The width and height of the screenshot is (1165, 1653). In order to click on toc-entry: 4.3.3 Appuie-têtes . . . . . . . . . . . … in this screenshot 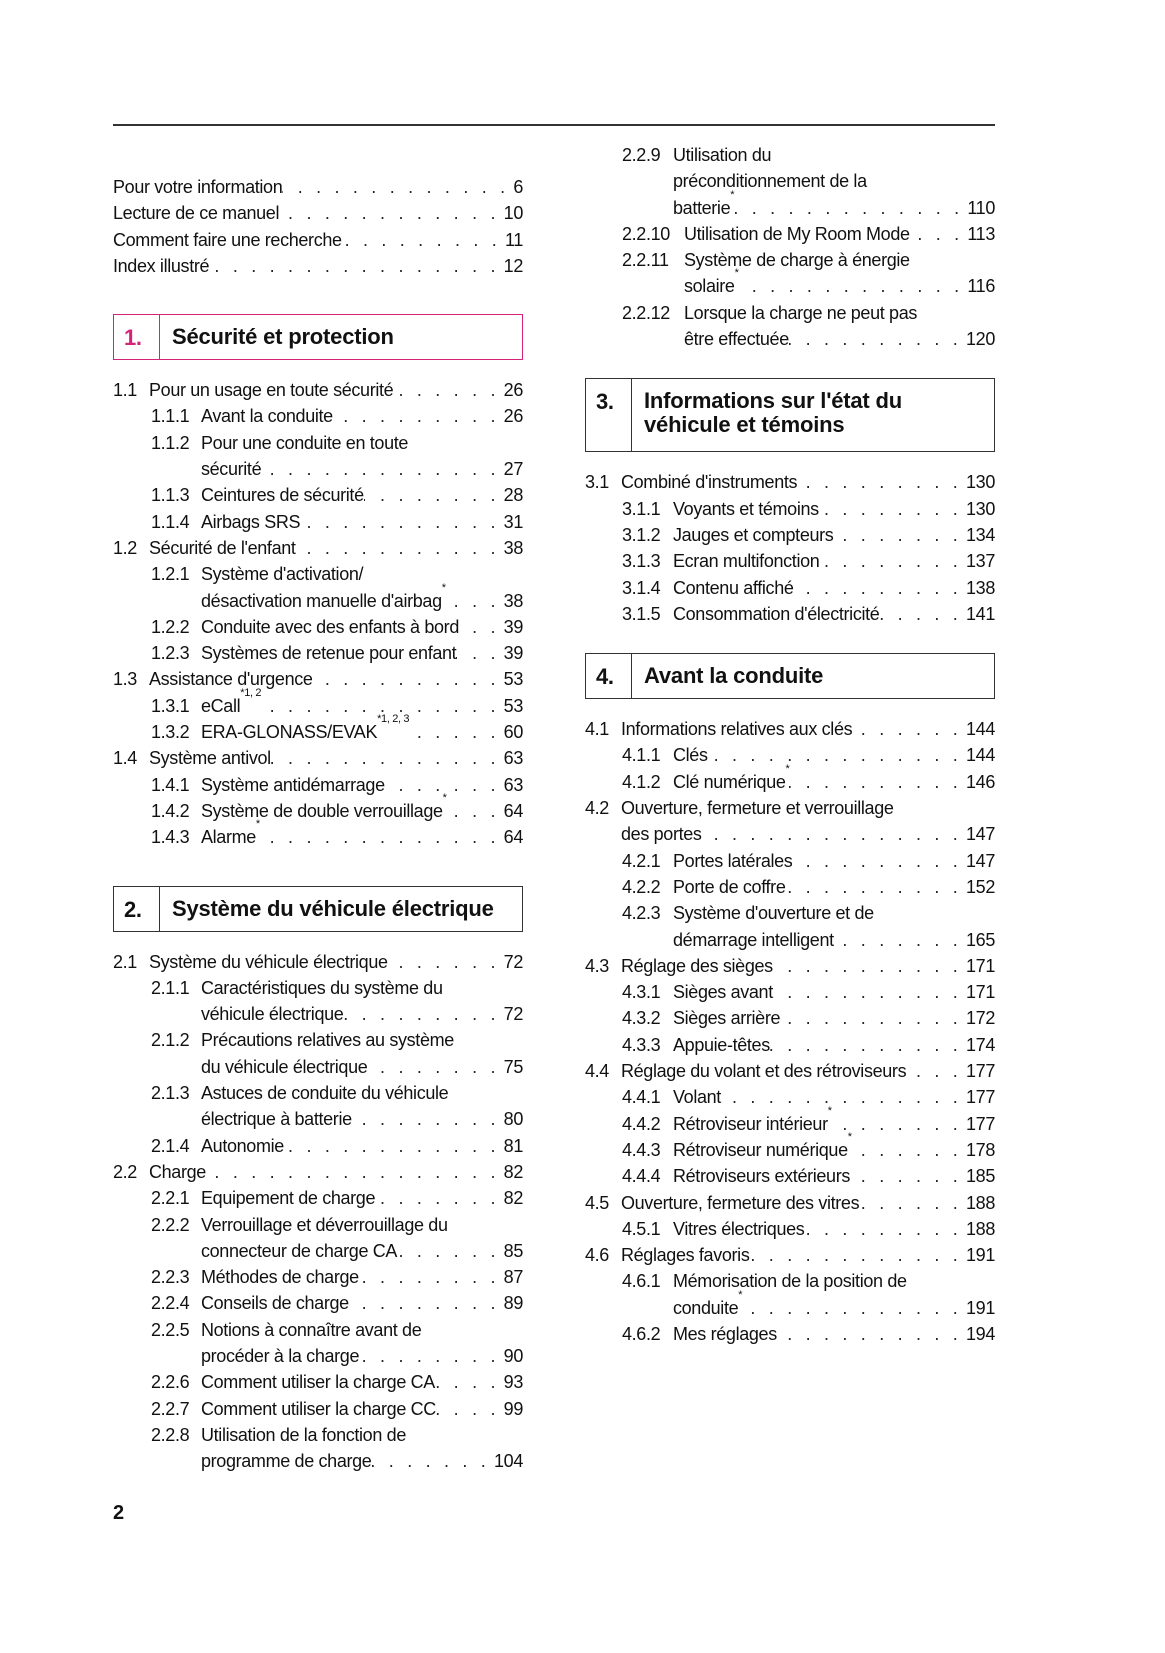, I will do `click(790, 1045)`.